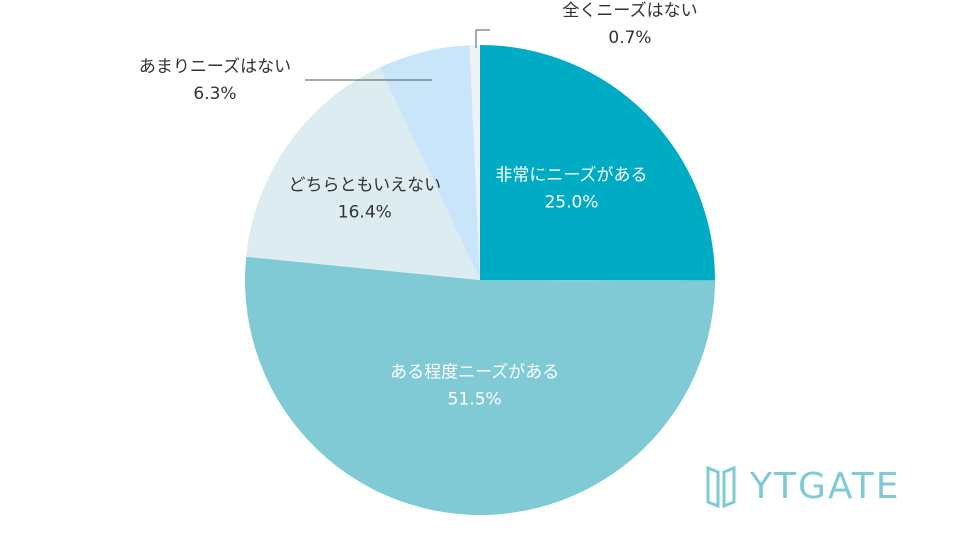  What do you see at coordinates (721, 487) in the screenshot?
I see `logo-icon` at bounding box center [721, 487].